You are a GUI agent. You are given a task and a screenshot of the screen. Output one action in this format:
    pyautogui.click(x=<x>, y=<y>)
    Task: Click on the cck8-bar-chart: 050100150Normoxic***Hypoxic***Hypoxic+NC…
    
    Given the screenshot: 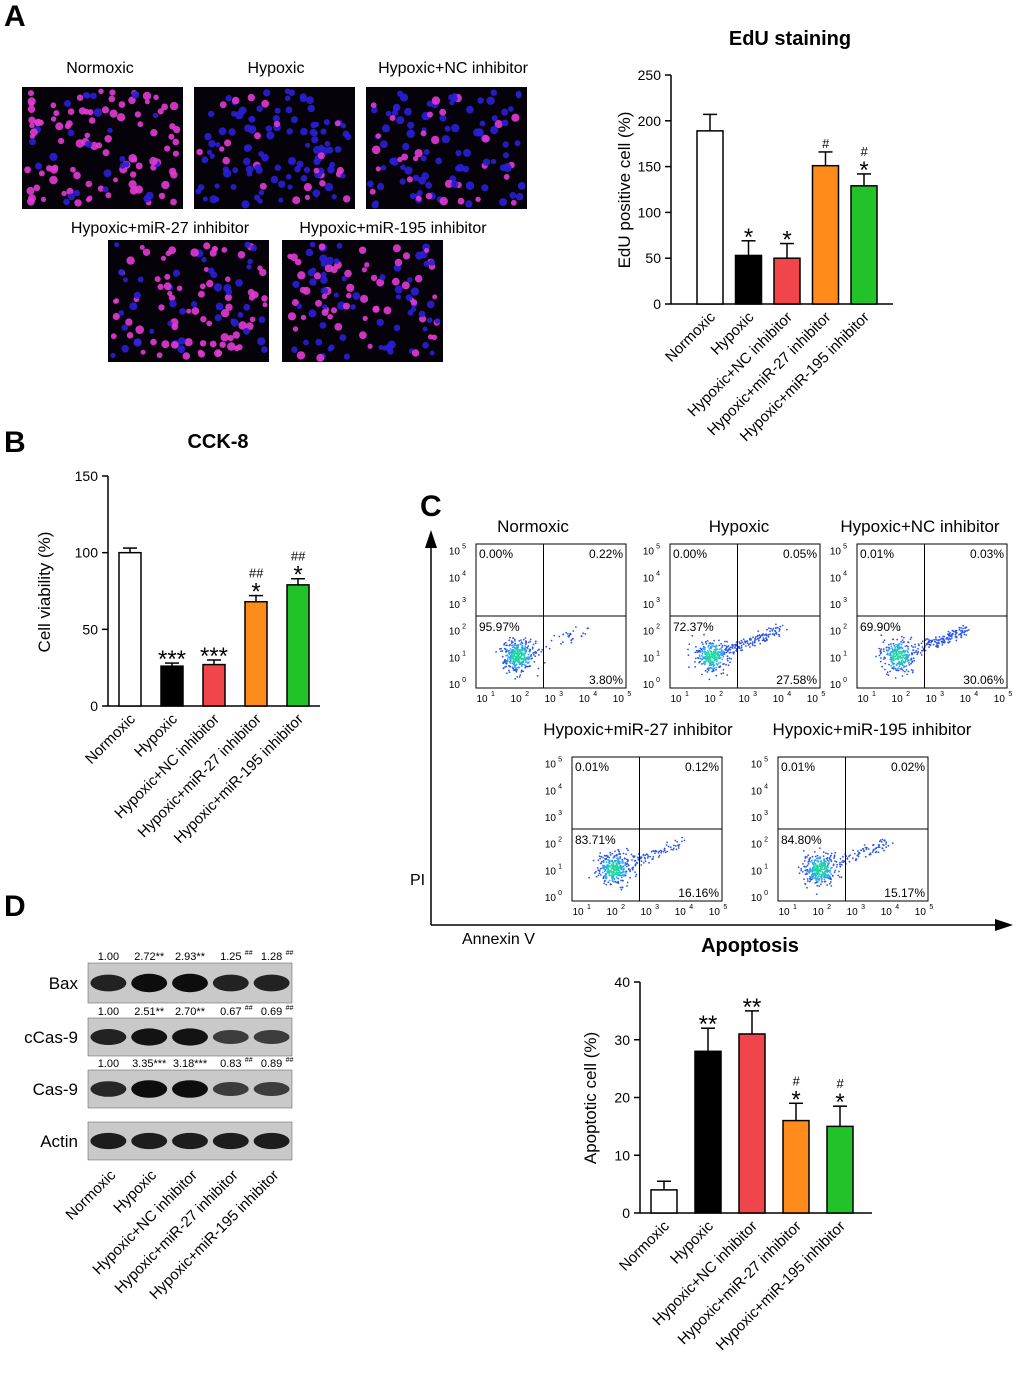 What is the action you would take?
    pyautogui.click(x=197, y=657)
    